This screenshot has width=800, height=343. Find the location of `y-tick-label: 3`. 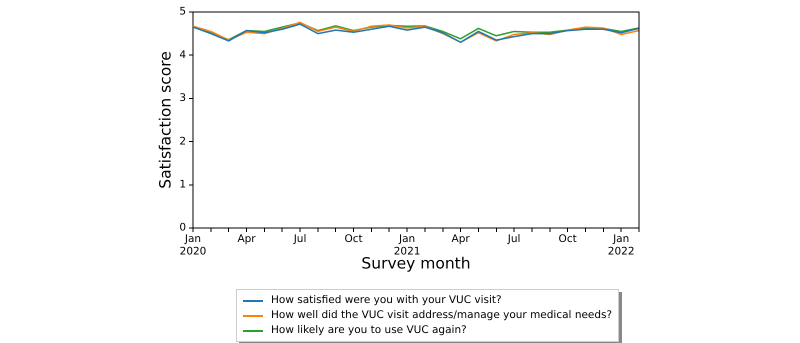

y-tick-label: 3 is located at coordinates (182, 98).